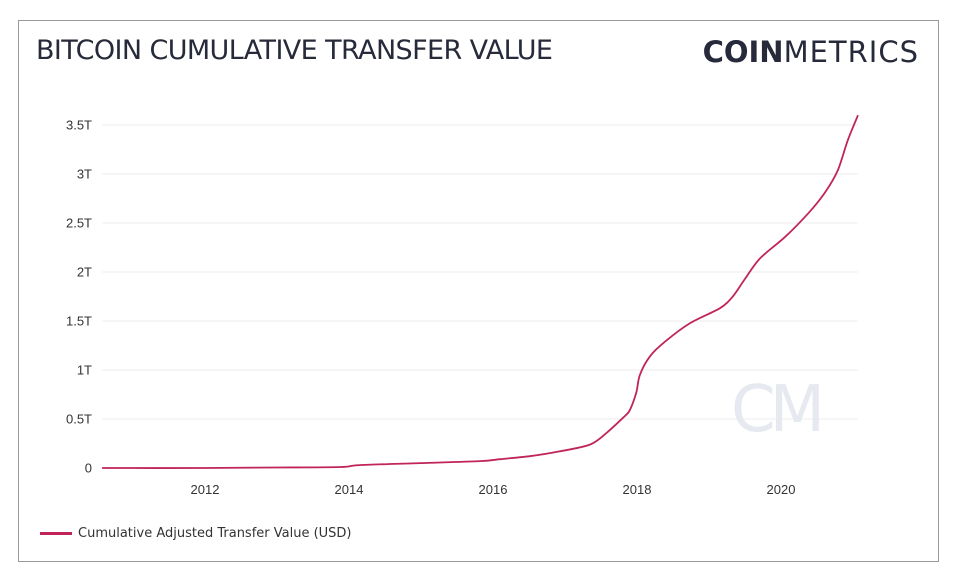  Describe the element at coordinates (743, 52) in the screenshot. I see `logo-coin: COIN` at that location.